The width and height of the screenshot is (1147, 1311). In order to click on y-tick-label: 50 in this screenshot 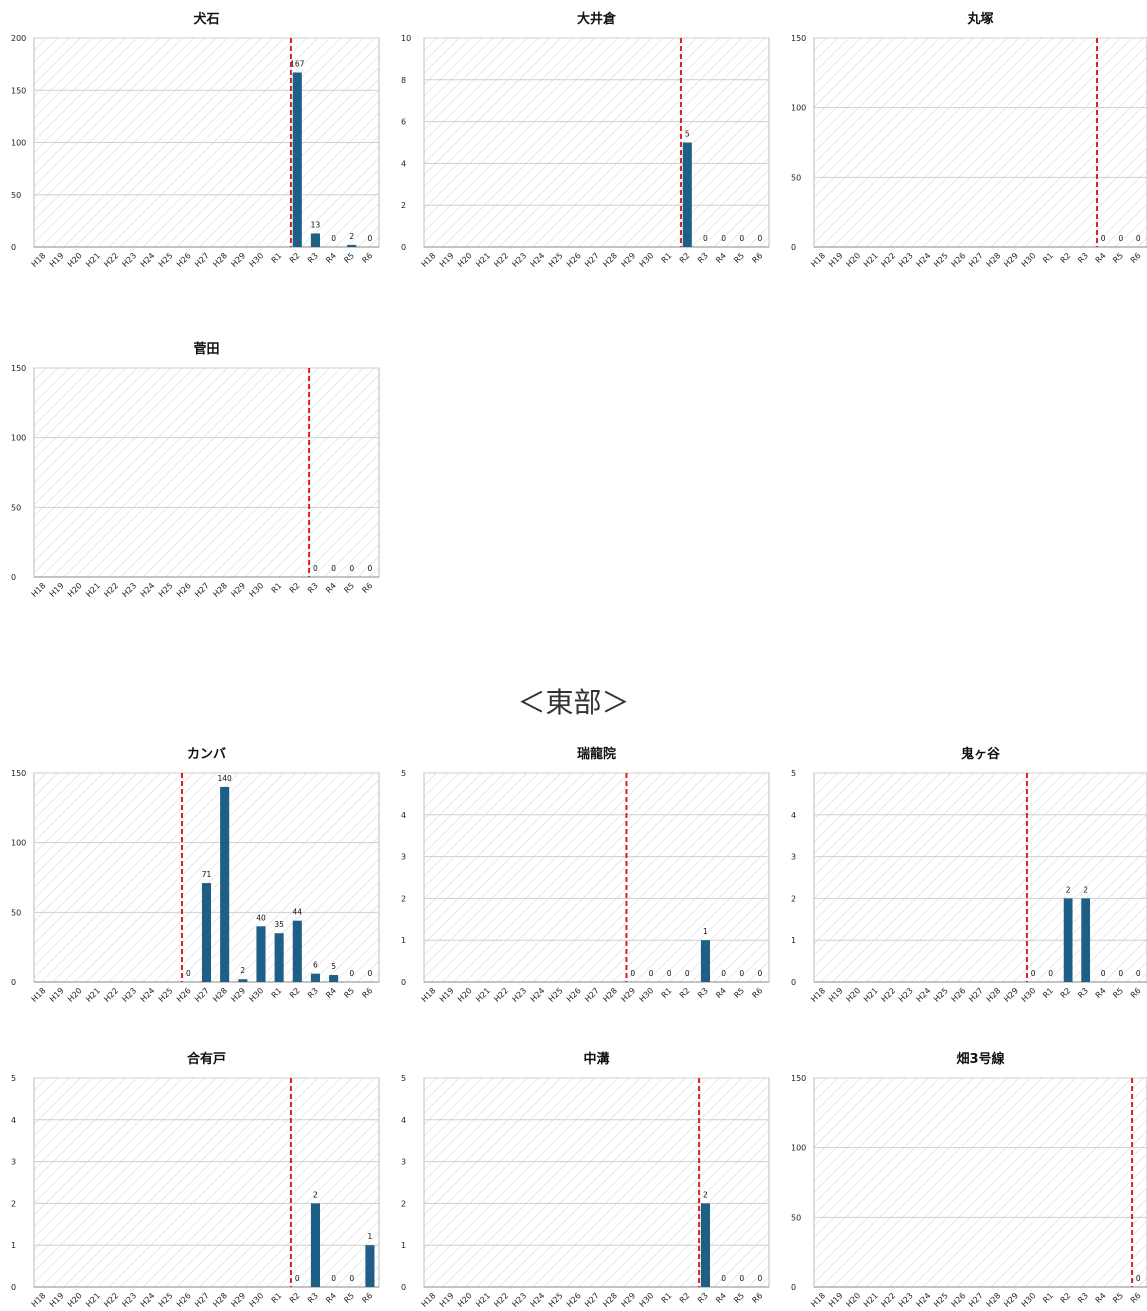, I will do `click(796, 177)`.